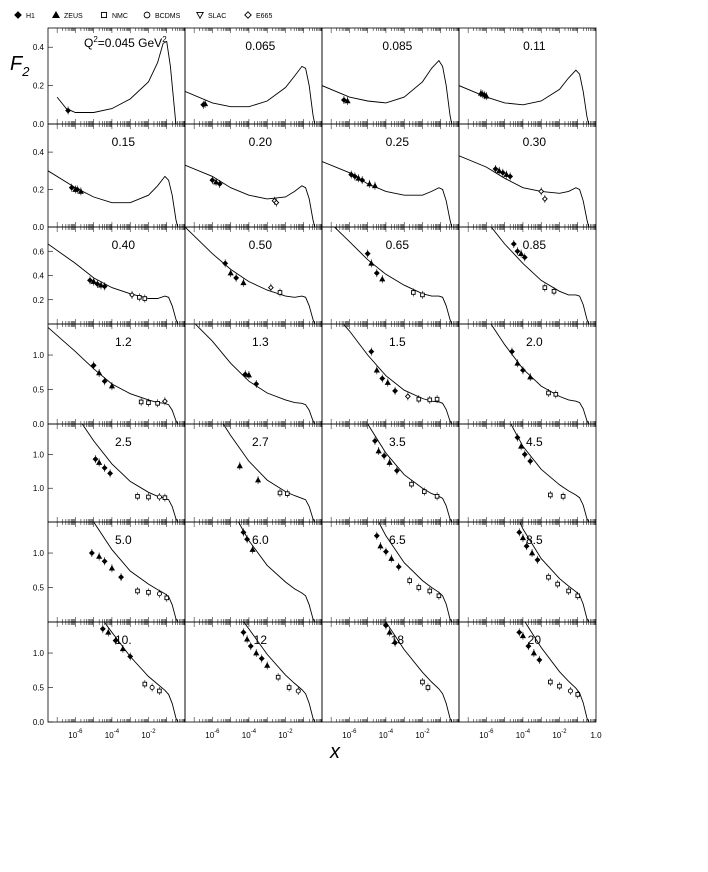 The width and height of the screenshot is (708, 872). Describe the element at coordinates (39, 588) in the screenshot. I see `y-tick-label: 0.5` at that location.